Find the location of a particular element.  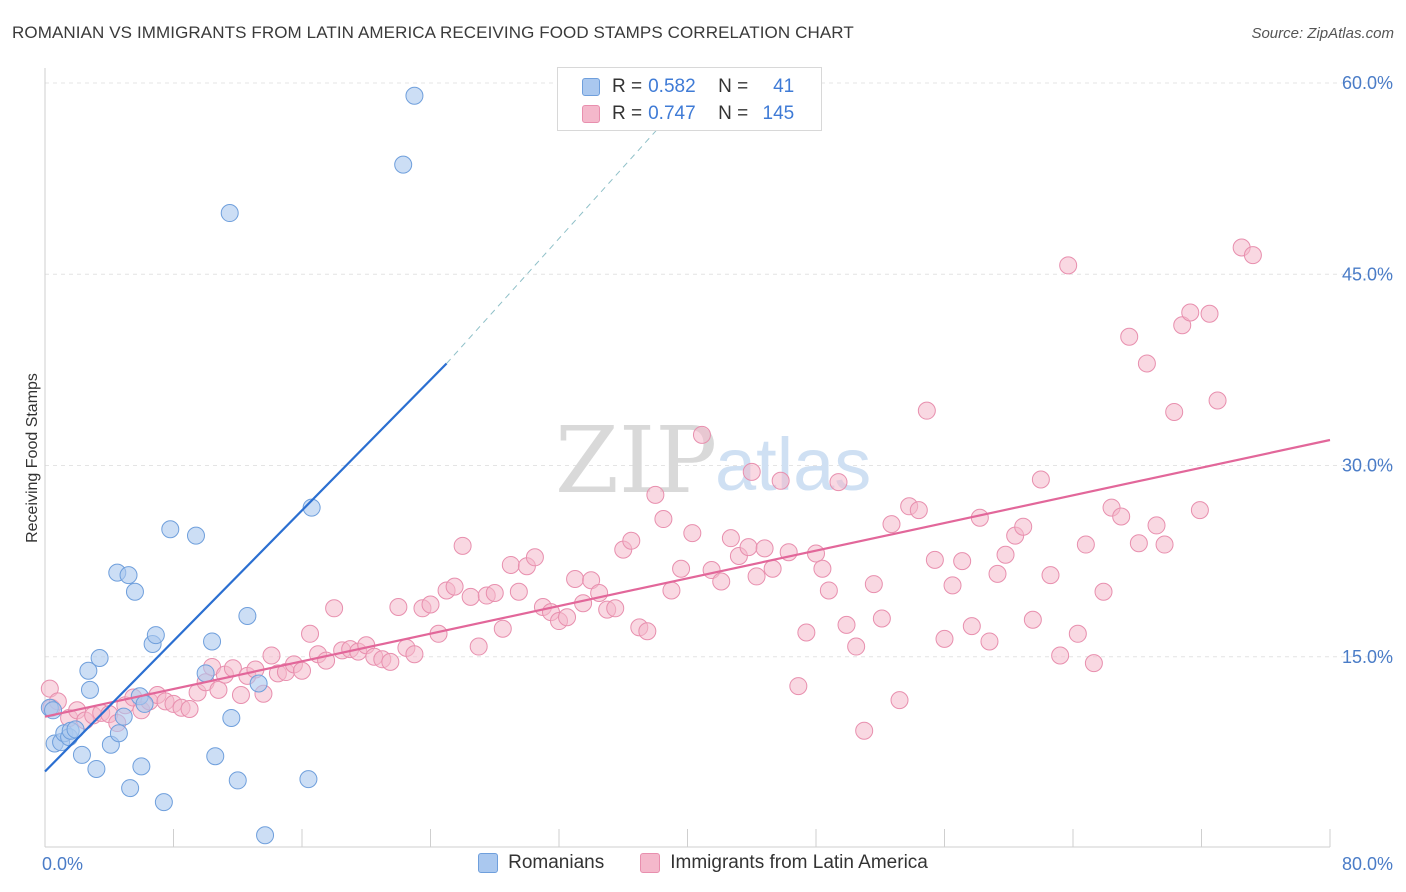

romanians-trend-line is located at coordinates (246, 567).